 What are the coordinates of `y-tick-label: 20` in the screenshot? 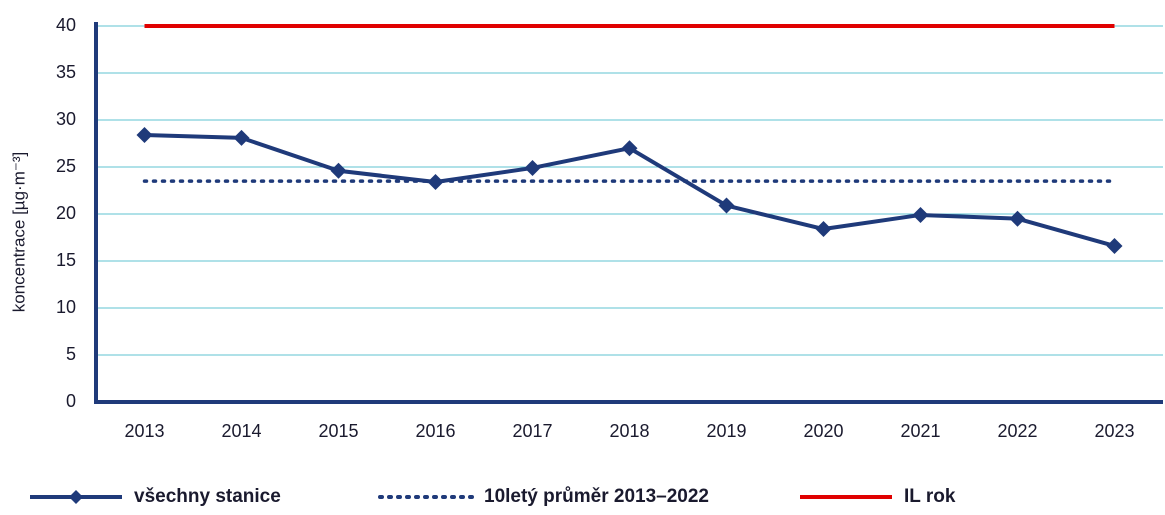 It's located at (66, 213).